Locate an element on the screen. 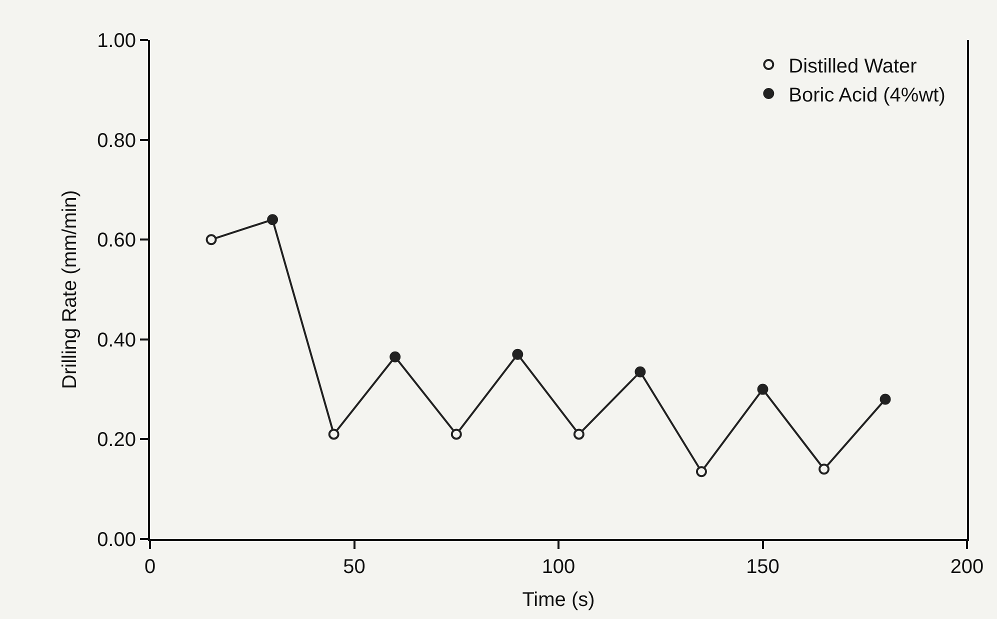 This screenshot has width=997, height=619. x-axis-title: Time (s) is located at coordinates (558, 600).